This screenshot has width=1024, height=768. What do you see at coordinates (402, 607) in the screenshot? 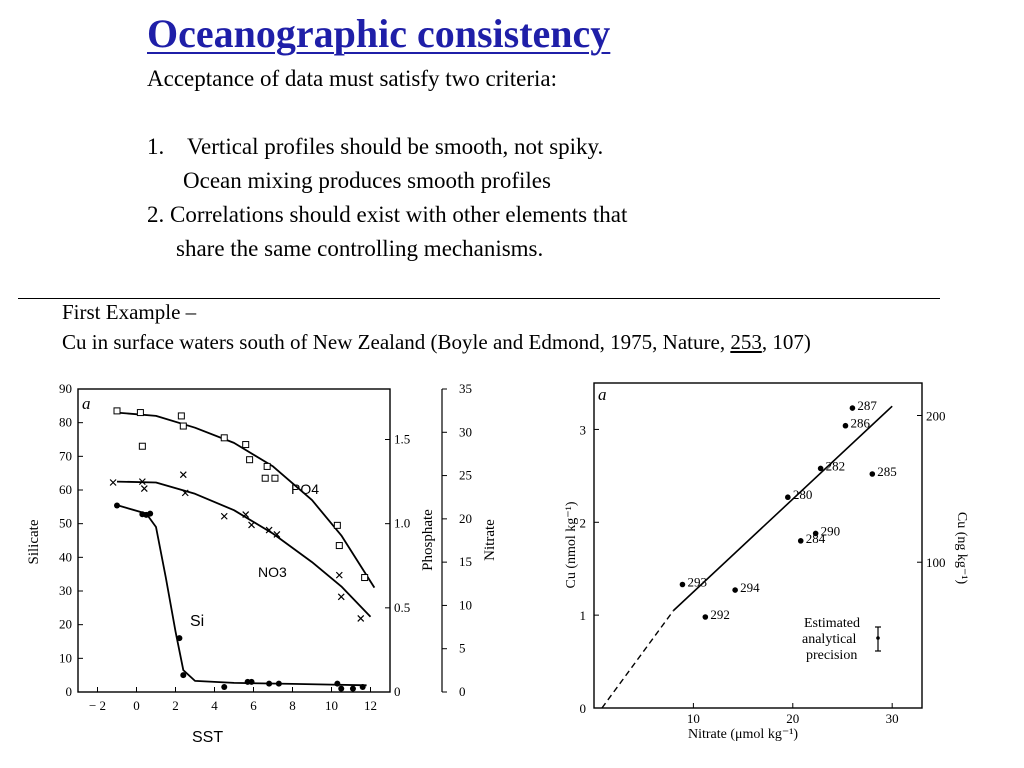
I see `phosphate-tick-label: 0.5` at bounding box center [402, 607].